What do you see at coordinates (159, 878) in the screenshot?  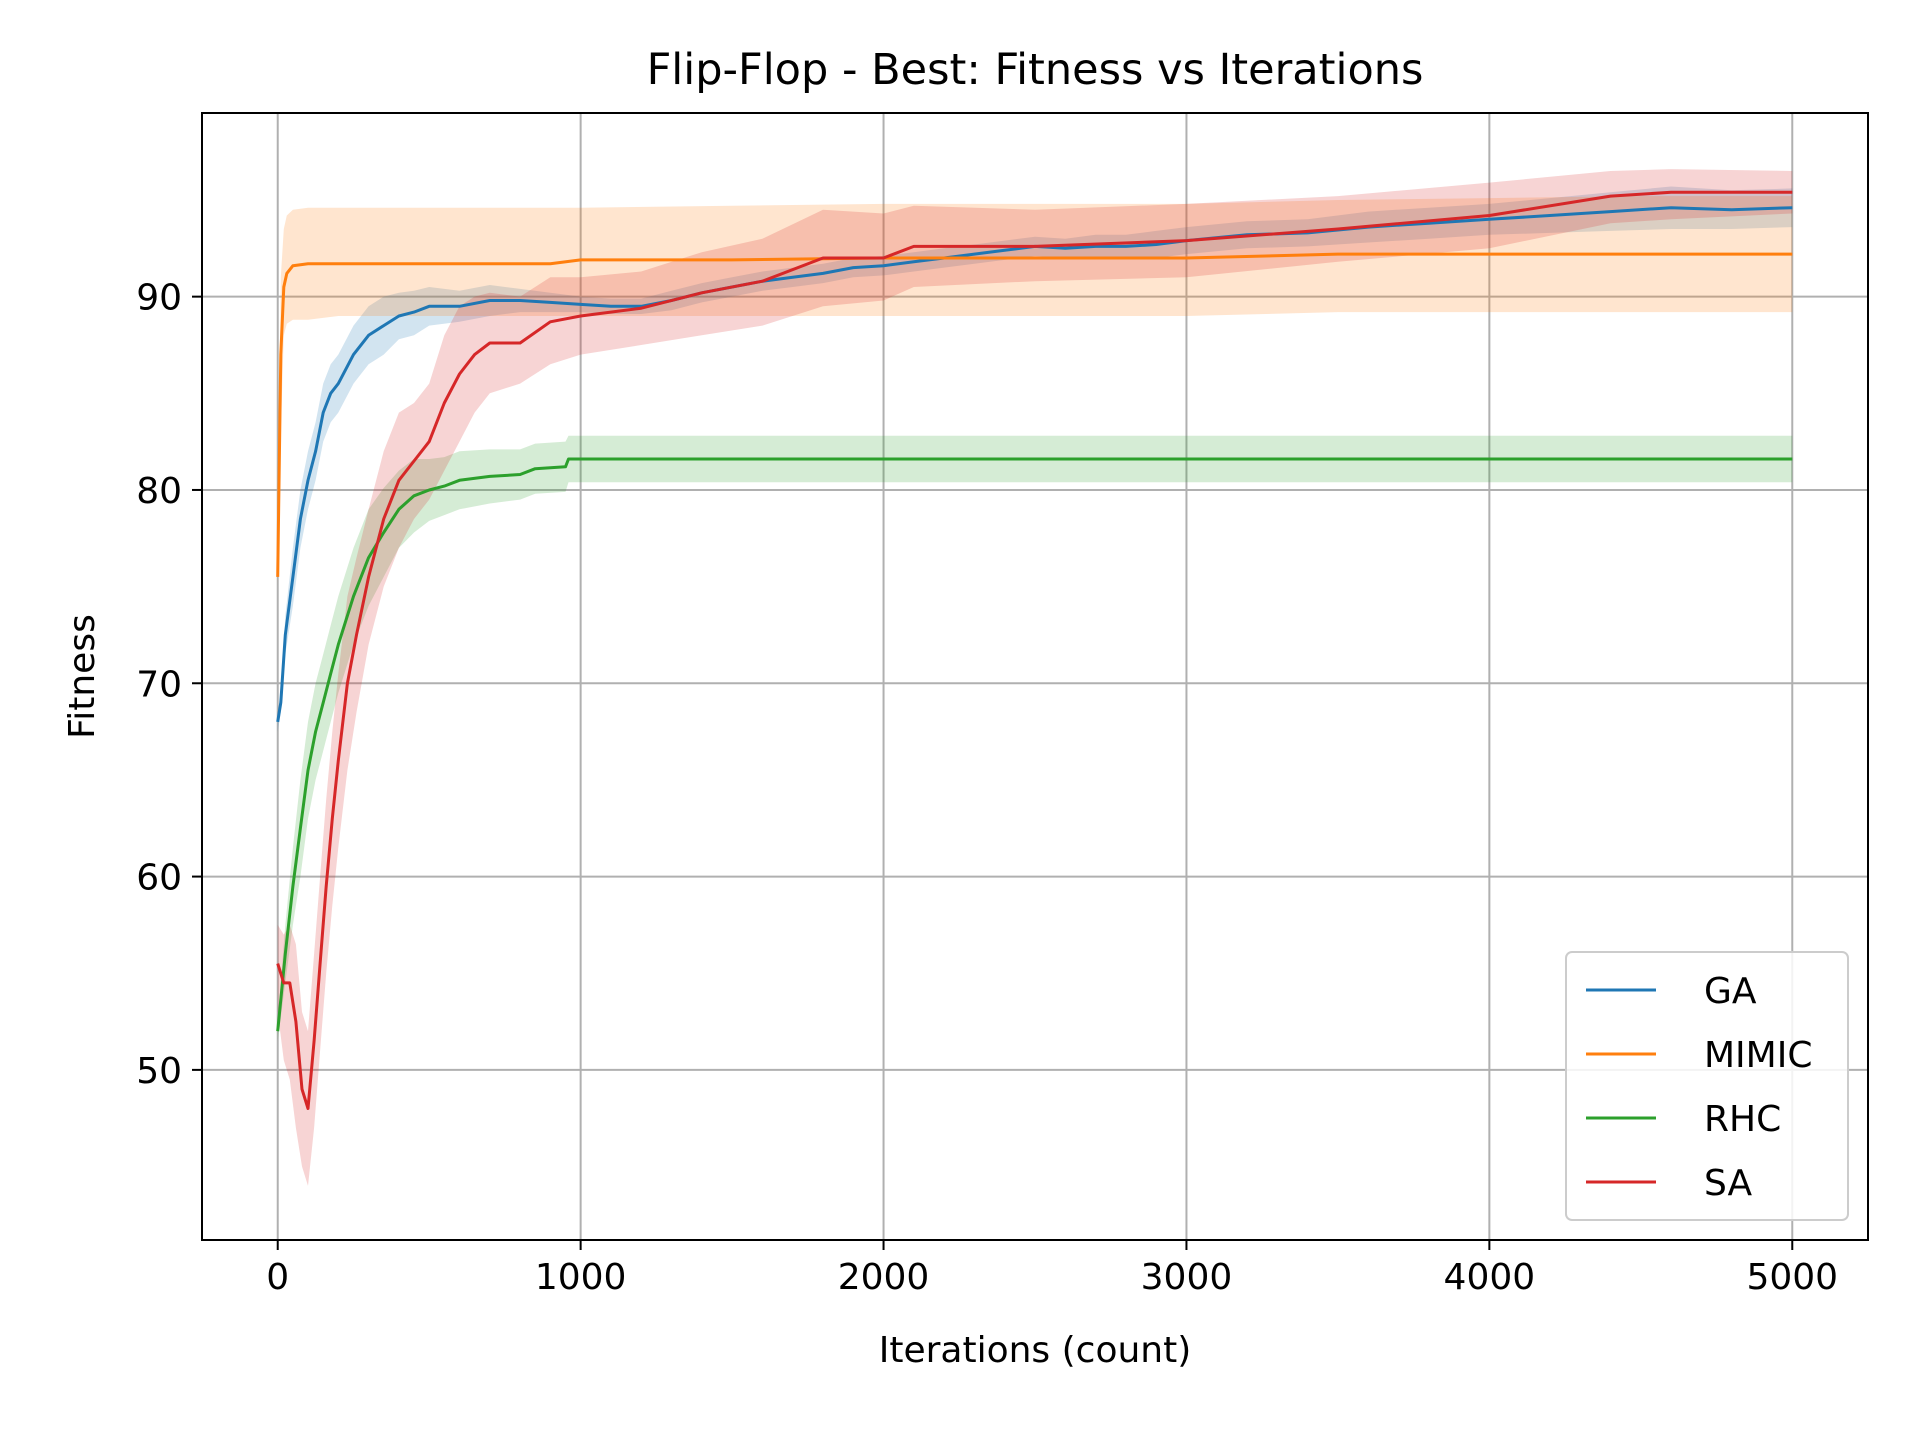 I see `y-tick-label: 60` at bounding box center [159, 878].